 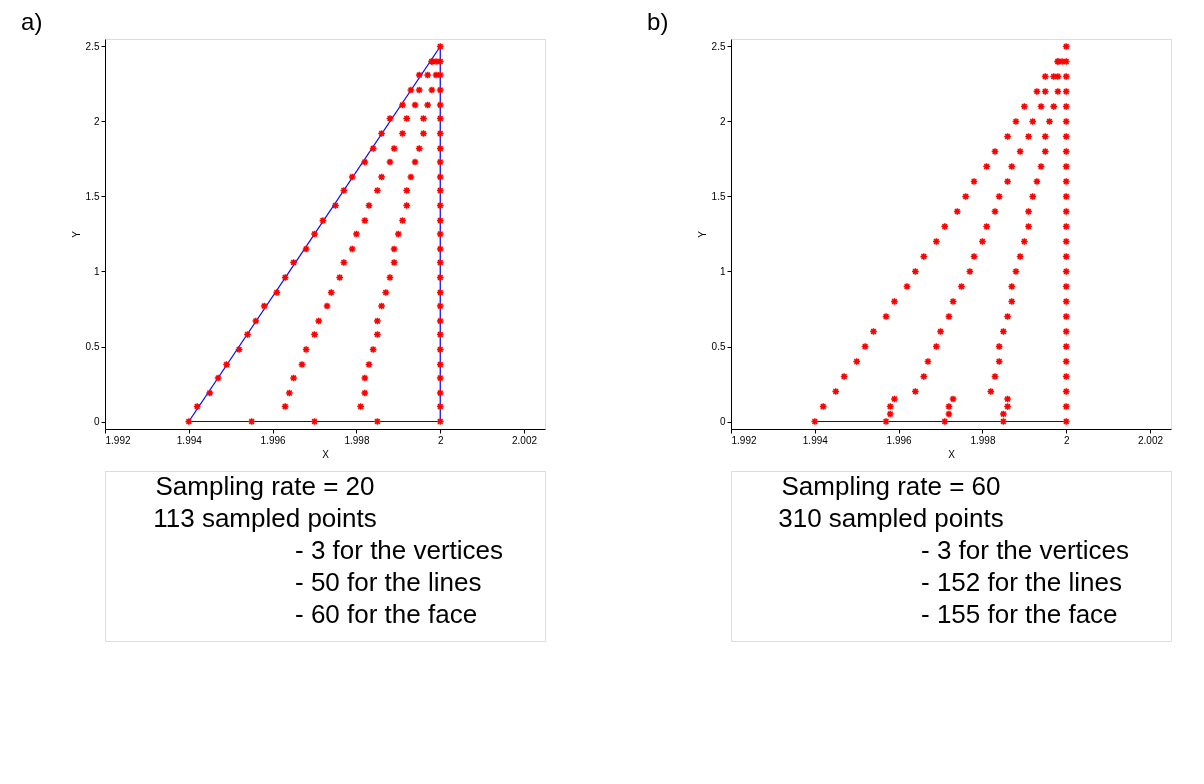 What do you see at coordinates (1019, 614) in the screenshot?
I see `text: - 155 for the face` at bounding box center [1019, 614].